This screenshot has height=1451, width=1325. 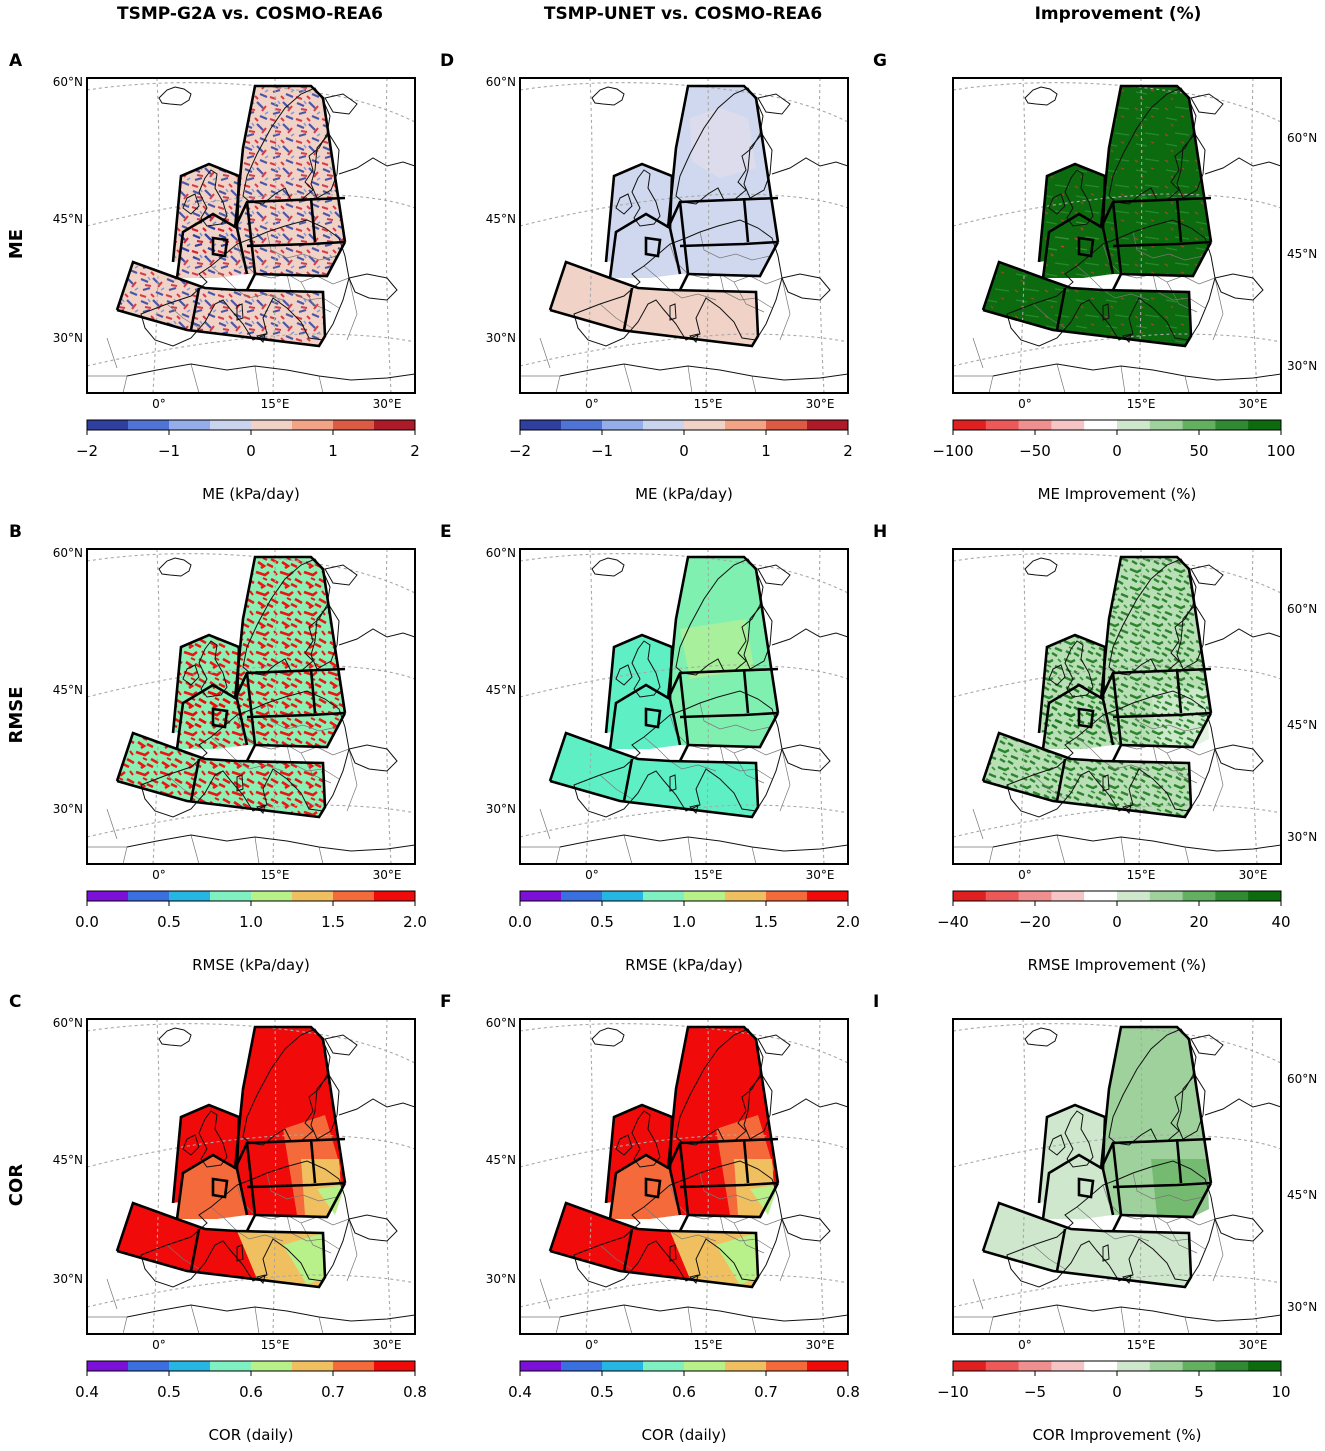 What do you see at coordinates (684, 922) in the screenshot?
I see `colorbar-tick-label: 1.0` at bounding box center [684, 922].